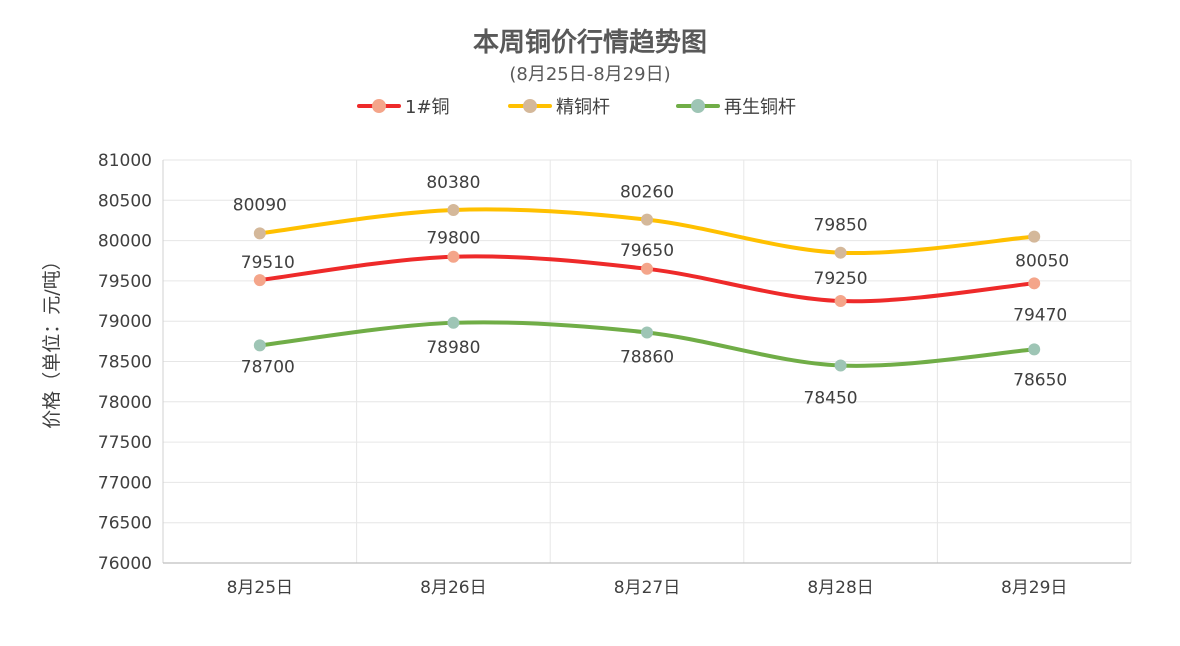  Describe the element at coordinates (583, 107) in the screenshot. I see `legend-label-refined-rod: 精铜杆` at that location.